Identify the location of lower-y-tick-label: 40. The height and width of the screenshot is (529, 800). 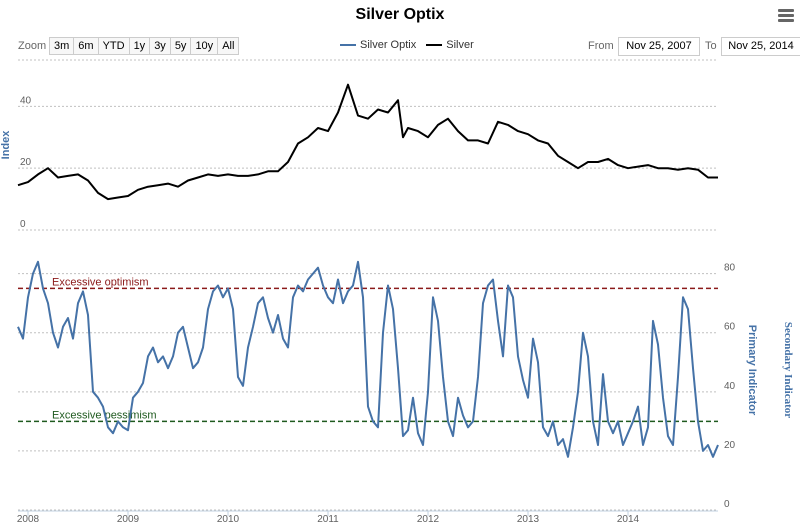
(730, 386).